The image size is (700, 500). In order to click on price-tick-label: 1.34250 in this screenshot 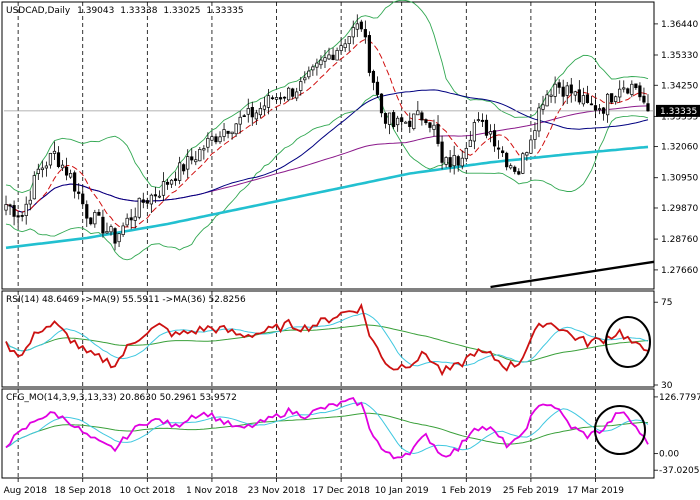, I will do `click(679, 86)`.